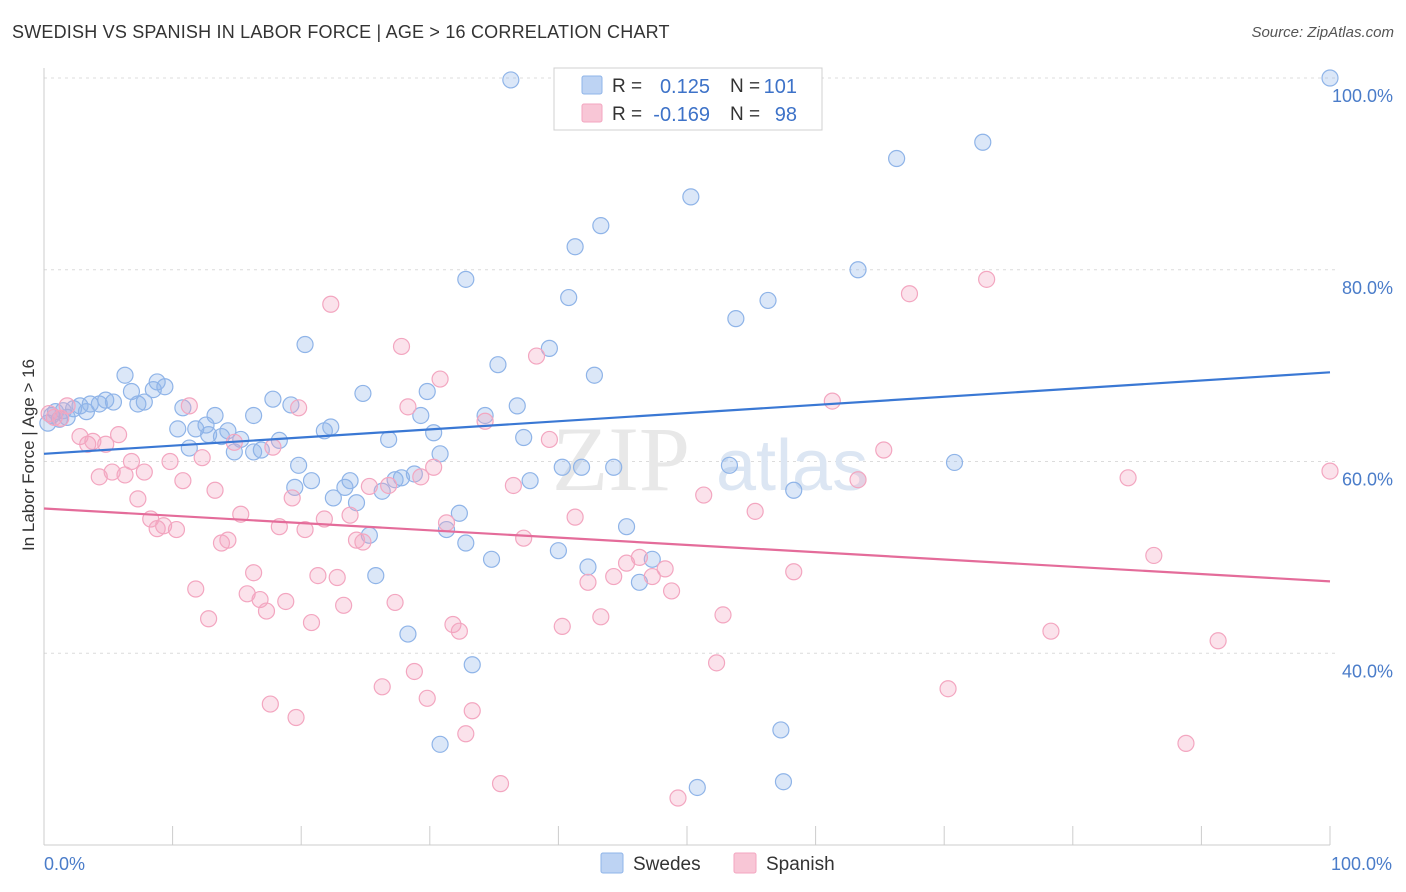 This screenshot has width=1406, height=892. I want to click on swedes-r-value: 0.125, so click(685, 87).